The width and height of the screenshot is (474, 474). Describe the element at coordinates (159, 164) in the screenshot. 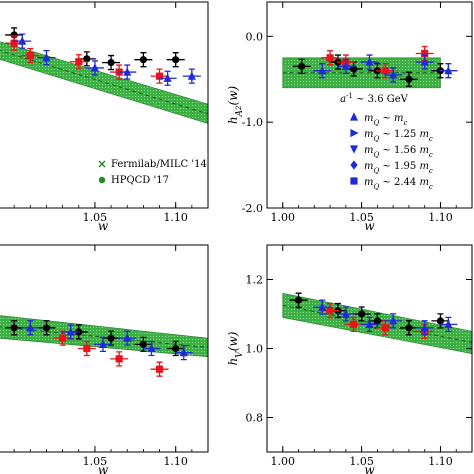

I see `legend-label: Fermilab/MILC '14` at that location.